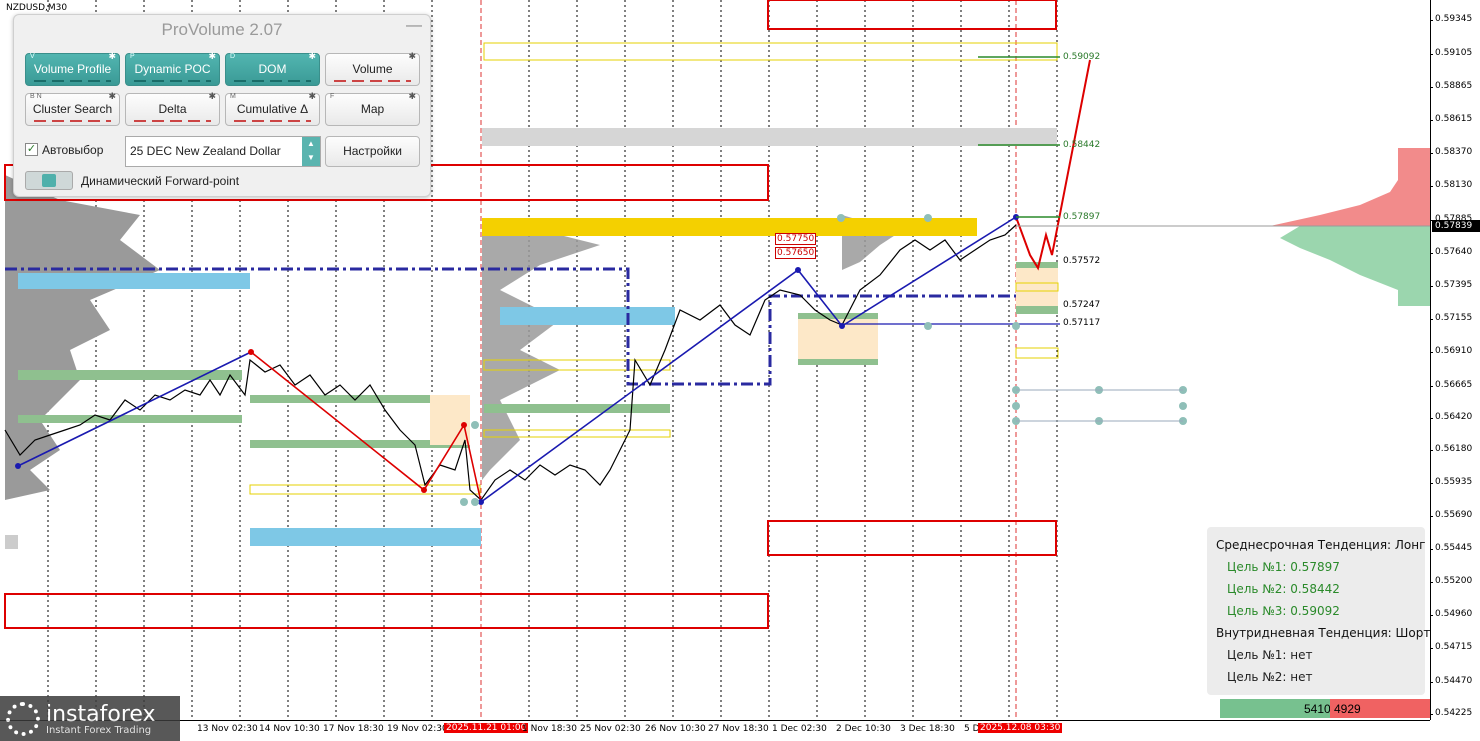 This screenshot has height=741, width=1480. What do you see at coordinates (360, 444) in the screenshot?
I see `green-zone-mid2` at bounding box center [360, 444].